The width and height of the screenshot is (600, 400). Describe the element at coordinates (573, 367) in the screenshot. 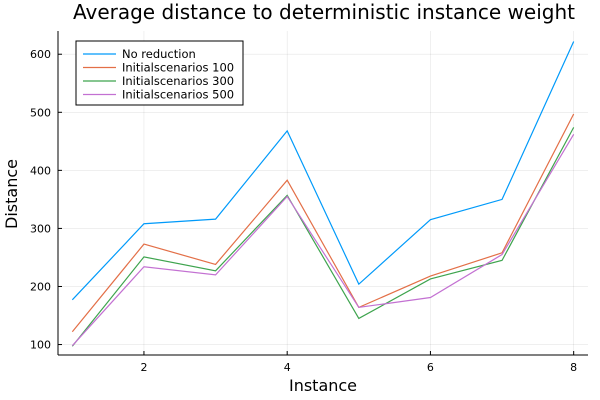

I see `x-tick-label: 8` at that location.